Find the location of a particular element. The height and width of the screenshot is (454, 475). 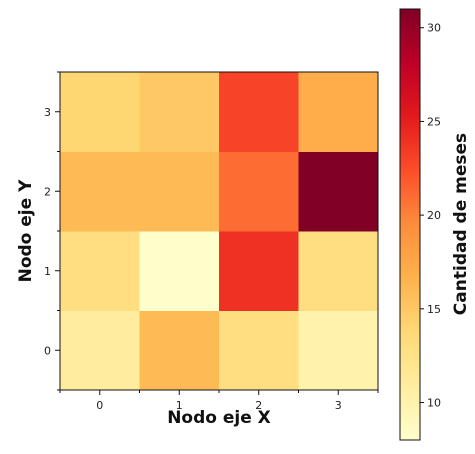

y-tick-label: 1 is located at coordinates (47, 271).